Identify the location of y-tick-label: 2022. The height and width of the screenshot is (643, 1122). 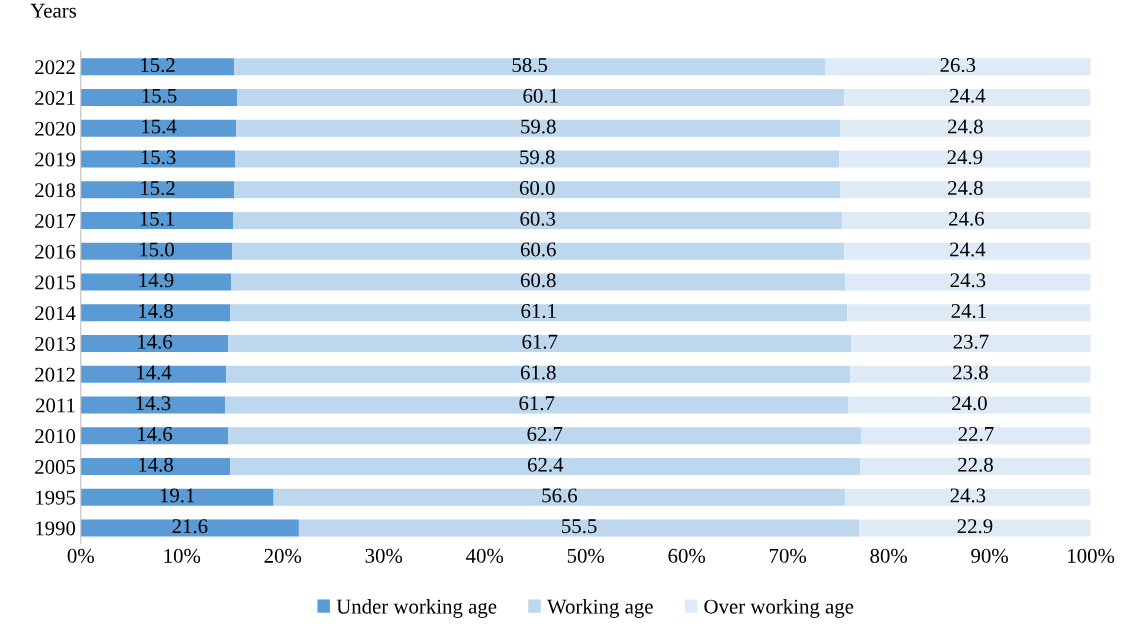
(55, 67).